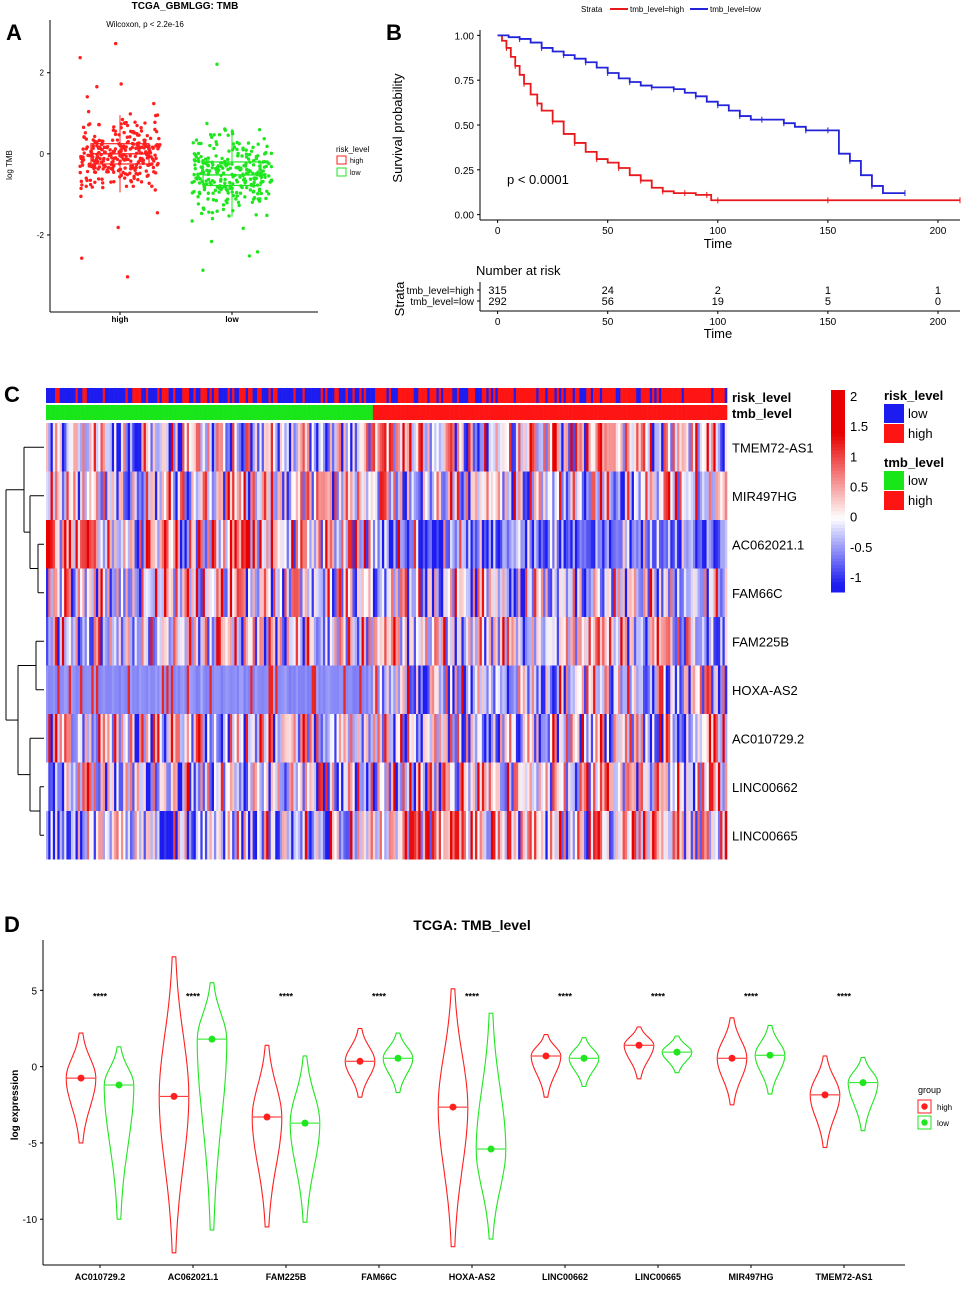 The width and height of the screenshot is (962, 1291). I want to click on significance-label: ****, so click(472, 997).